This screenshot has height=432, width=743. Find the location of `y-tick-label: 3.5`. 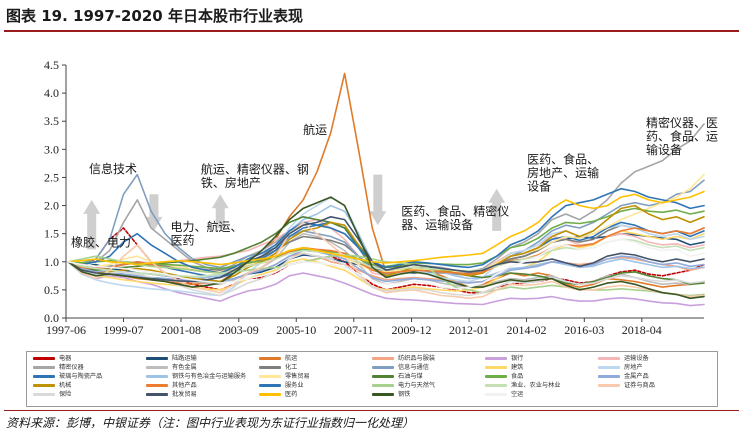

y-tick-label: 3.5 is located at coordinates (51, 121).